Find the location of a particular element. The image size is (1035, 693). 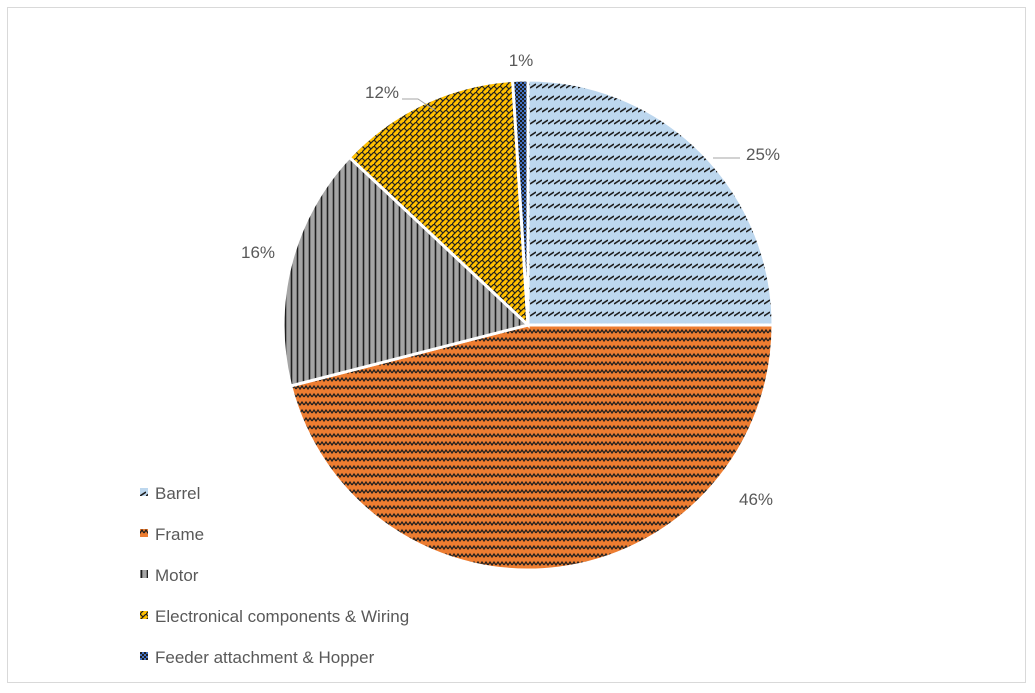

leader-lines is located at coordinates (571, 128).